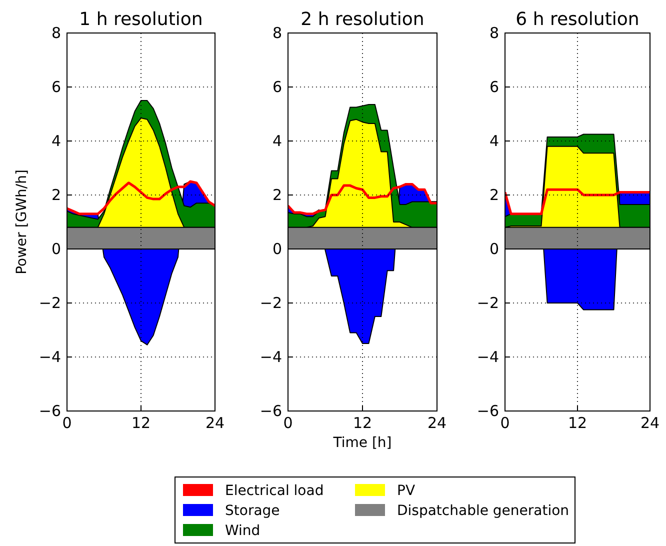  What do you see at coordinates (252, 511) in the screenshot?
I see `legend-label: Storage` at bounding box center [252, 511].